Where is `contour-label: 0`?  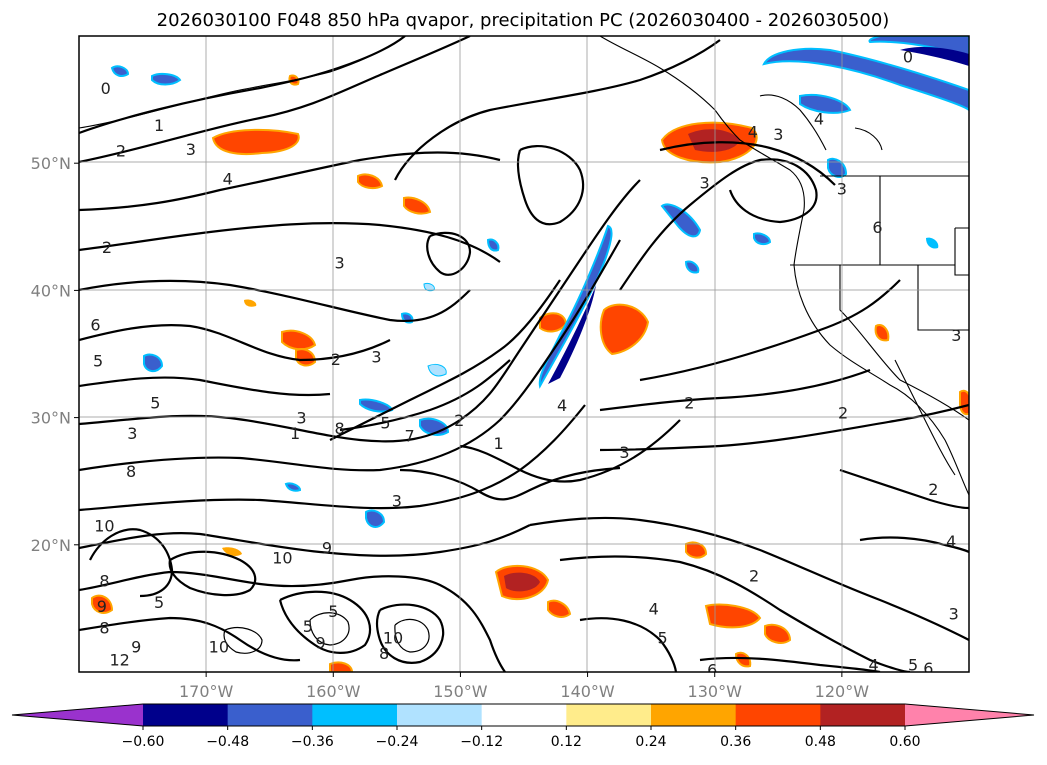
contour-label: 0 is located at coordinates (106, 88).